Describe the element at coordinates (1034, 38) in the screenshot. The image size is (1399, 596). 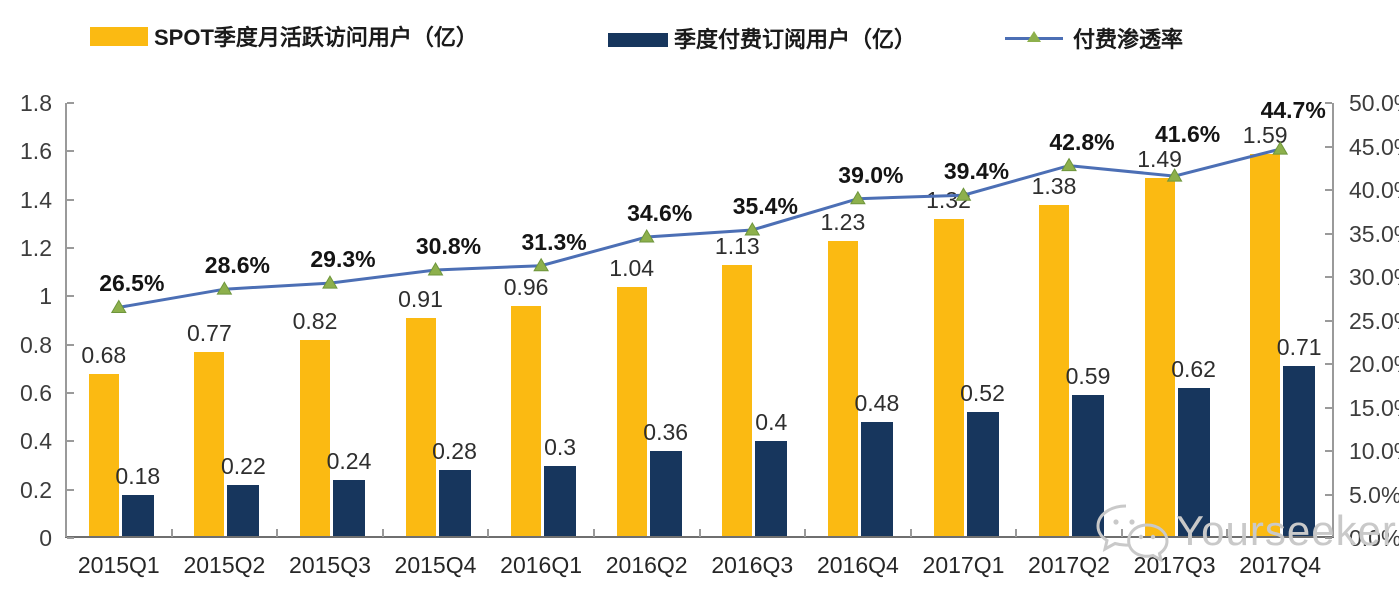
I see `penetration-legend-line-icon` at that location.